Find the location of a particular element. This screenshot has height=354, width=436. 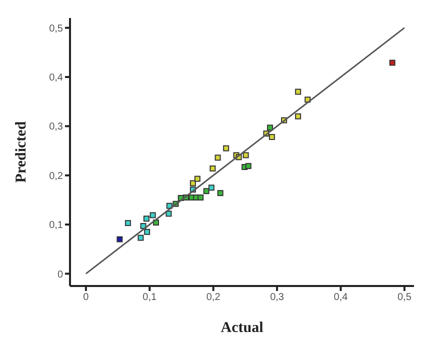

y-axis-title: Predicted is located at coordinates (21, 151).